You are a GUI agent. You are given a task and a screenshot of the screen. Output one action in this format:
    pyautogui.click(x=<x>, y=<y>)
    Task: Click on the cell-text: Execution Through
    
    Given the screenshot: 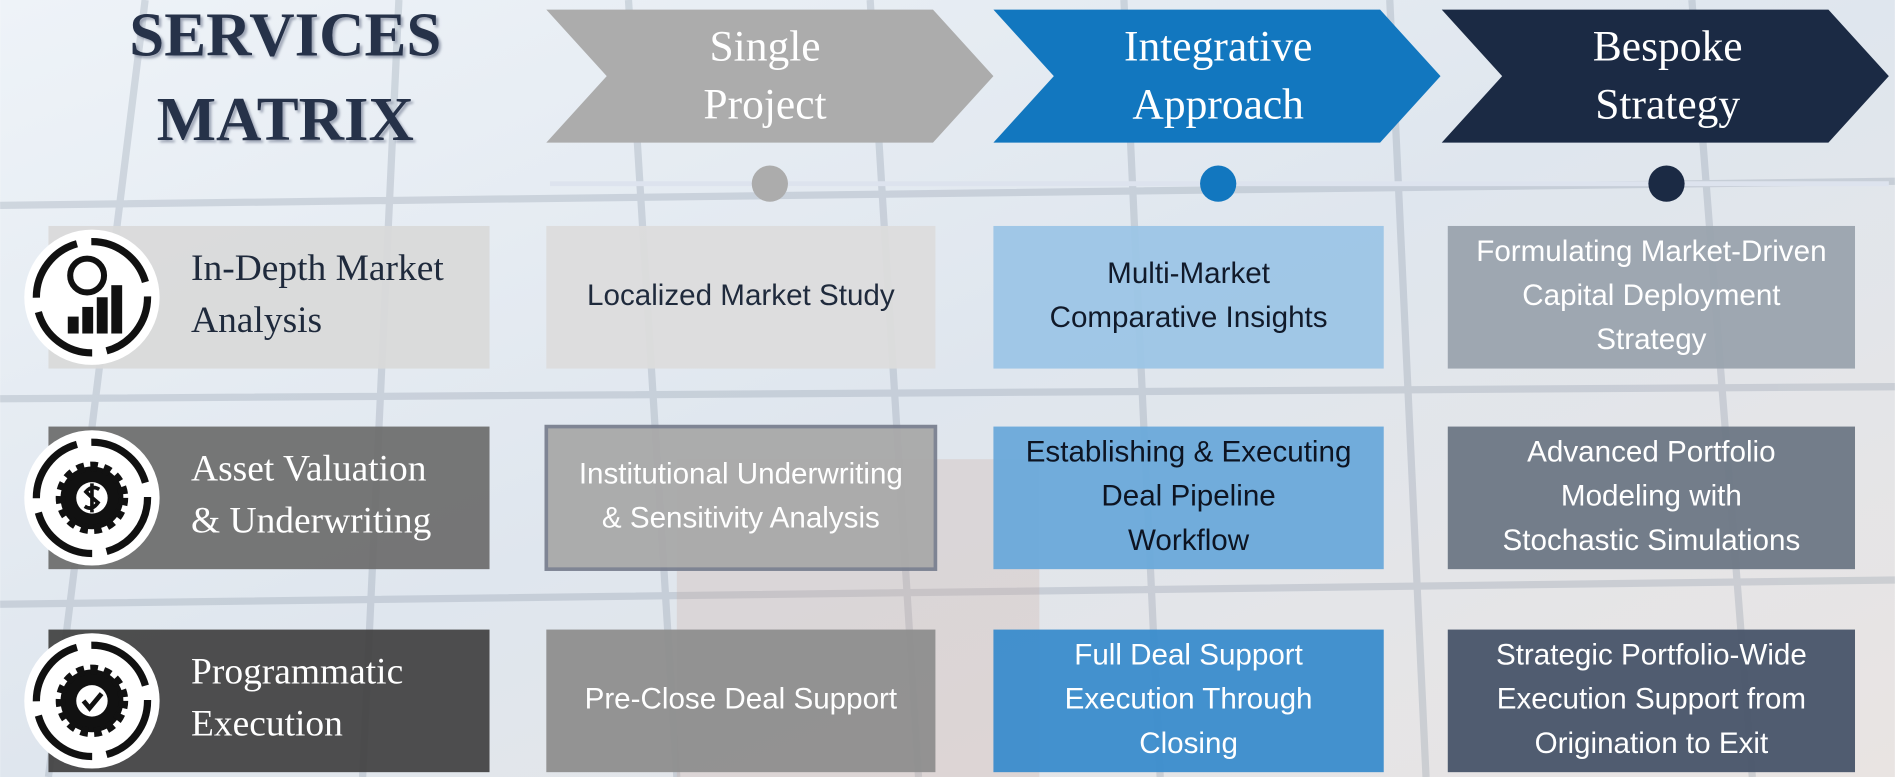 What is the action you would take?
    pyautogui.click(x=1189, y=699)
    